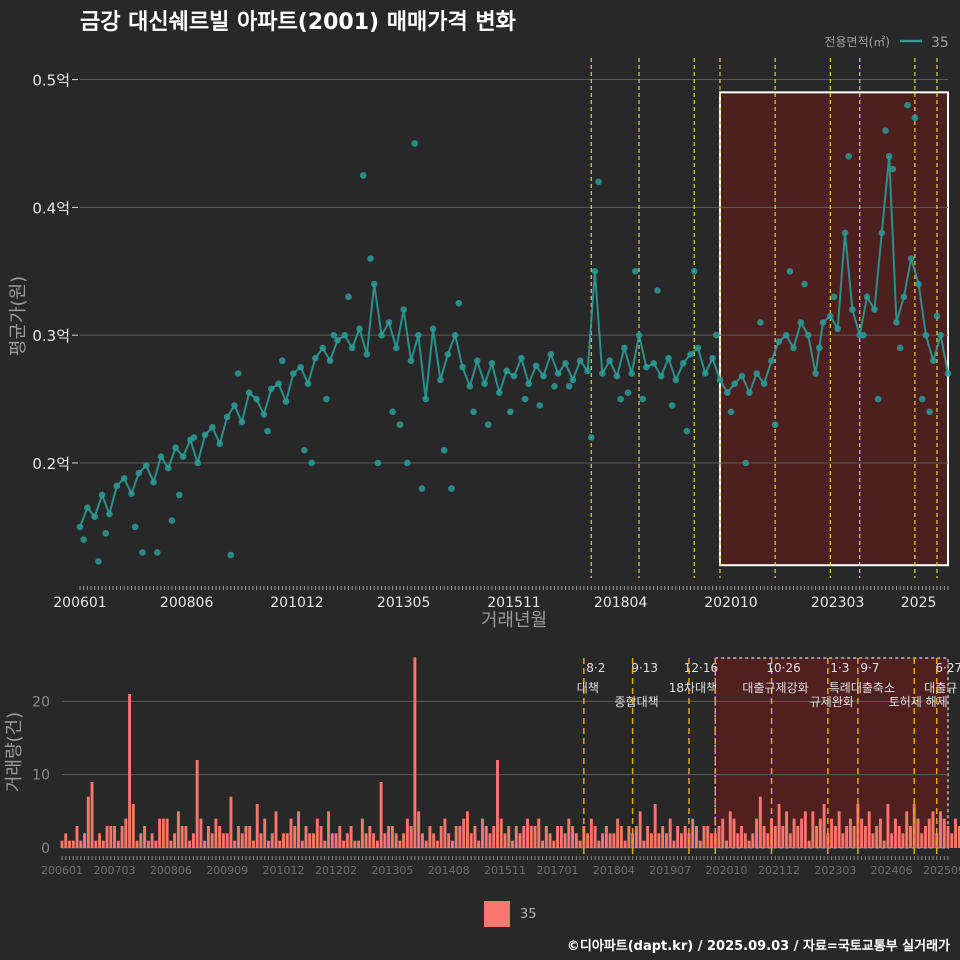  I want to click on legend-series-label: 35, so click(940, 43).